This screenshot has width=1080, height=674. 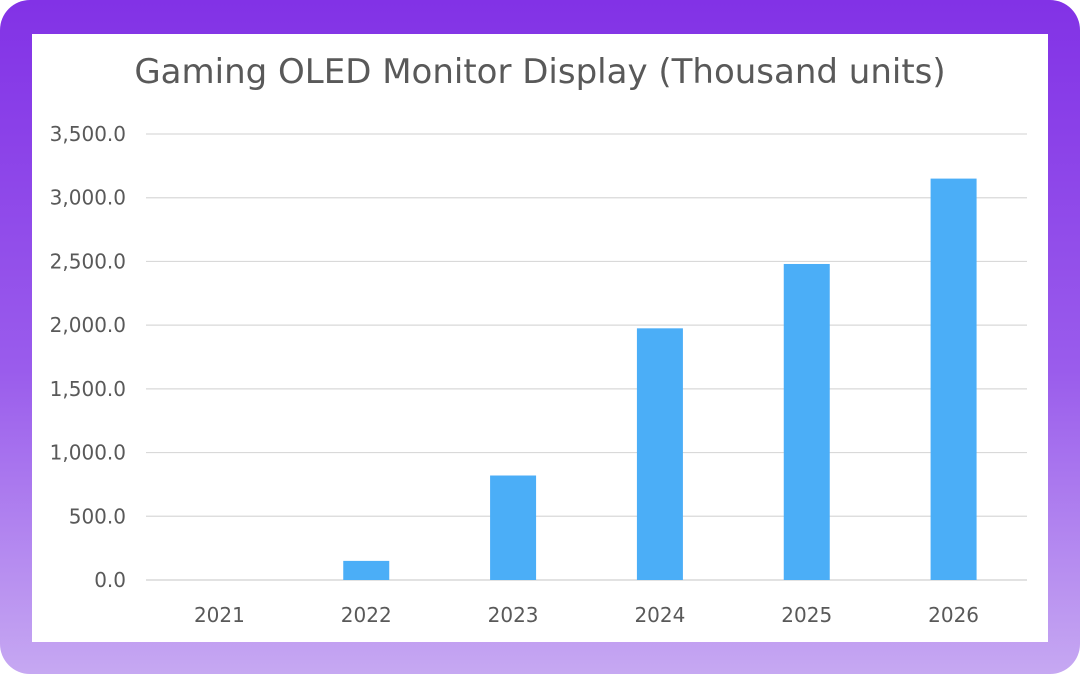 I want to click on bar-2024, so click(x=659, y=454).